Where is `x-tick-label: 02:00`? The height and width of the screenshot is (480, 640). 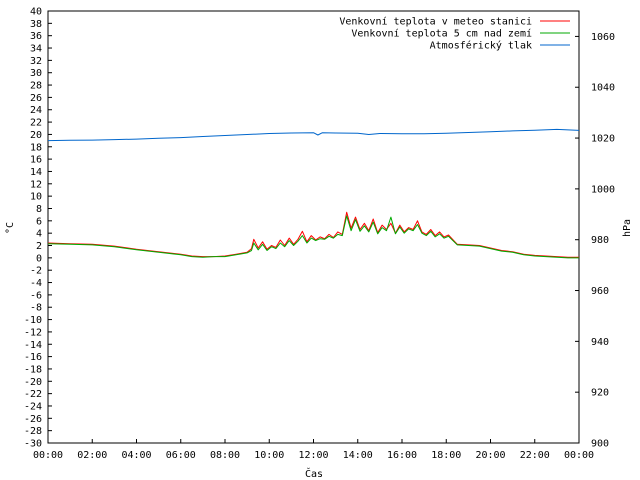 x-tick-label: 02:00 is located at coordinates (92, 455).